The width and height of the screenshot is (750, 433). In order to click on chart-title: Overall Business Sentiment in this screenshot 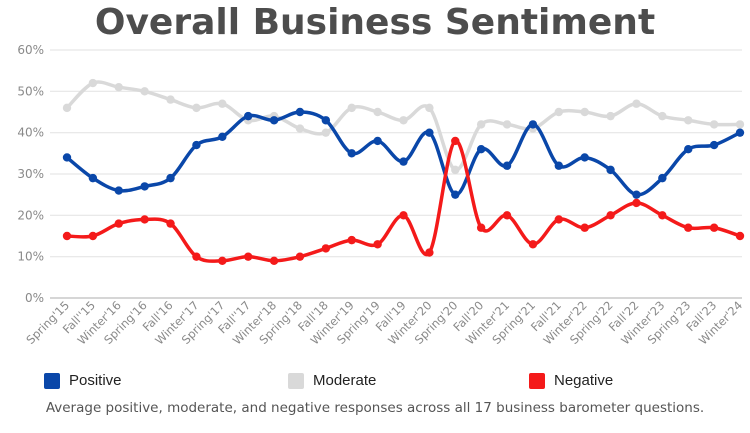, I will do `click(375, 22)`.